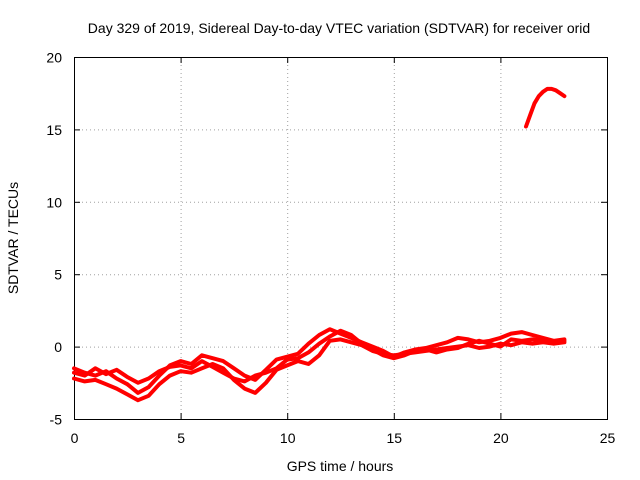 Image resolution: width=640 pixels, height=480 pixels. What do you see at coordinates (343, 438) in the screenshot?
I see `x-tick-labels: 0 5 10 15 20 25` at bounding box center [343, 438].